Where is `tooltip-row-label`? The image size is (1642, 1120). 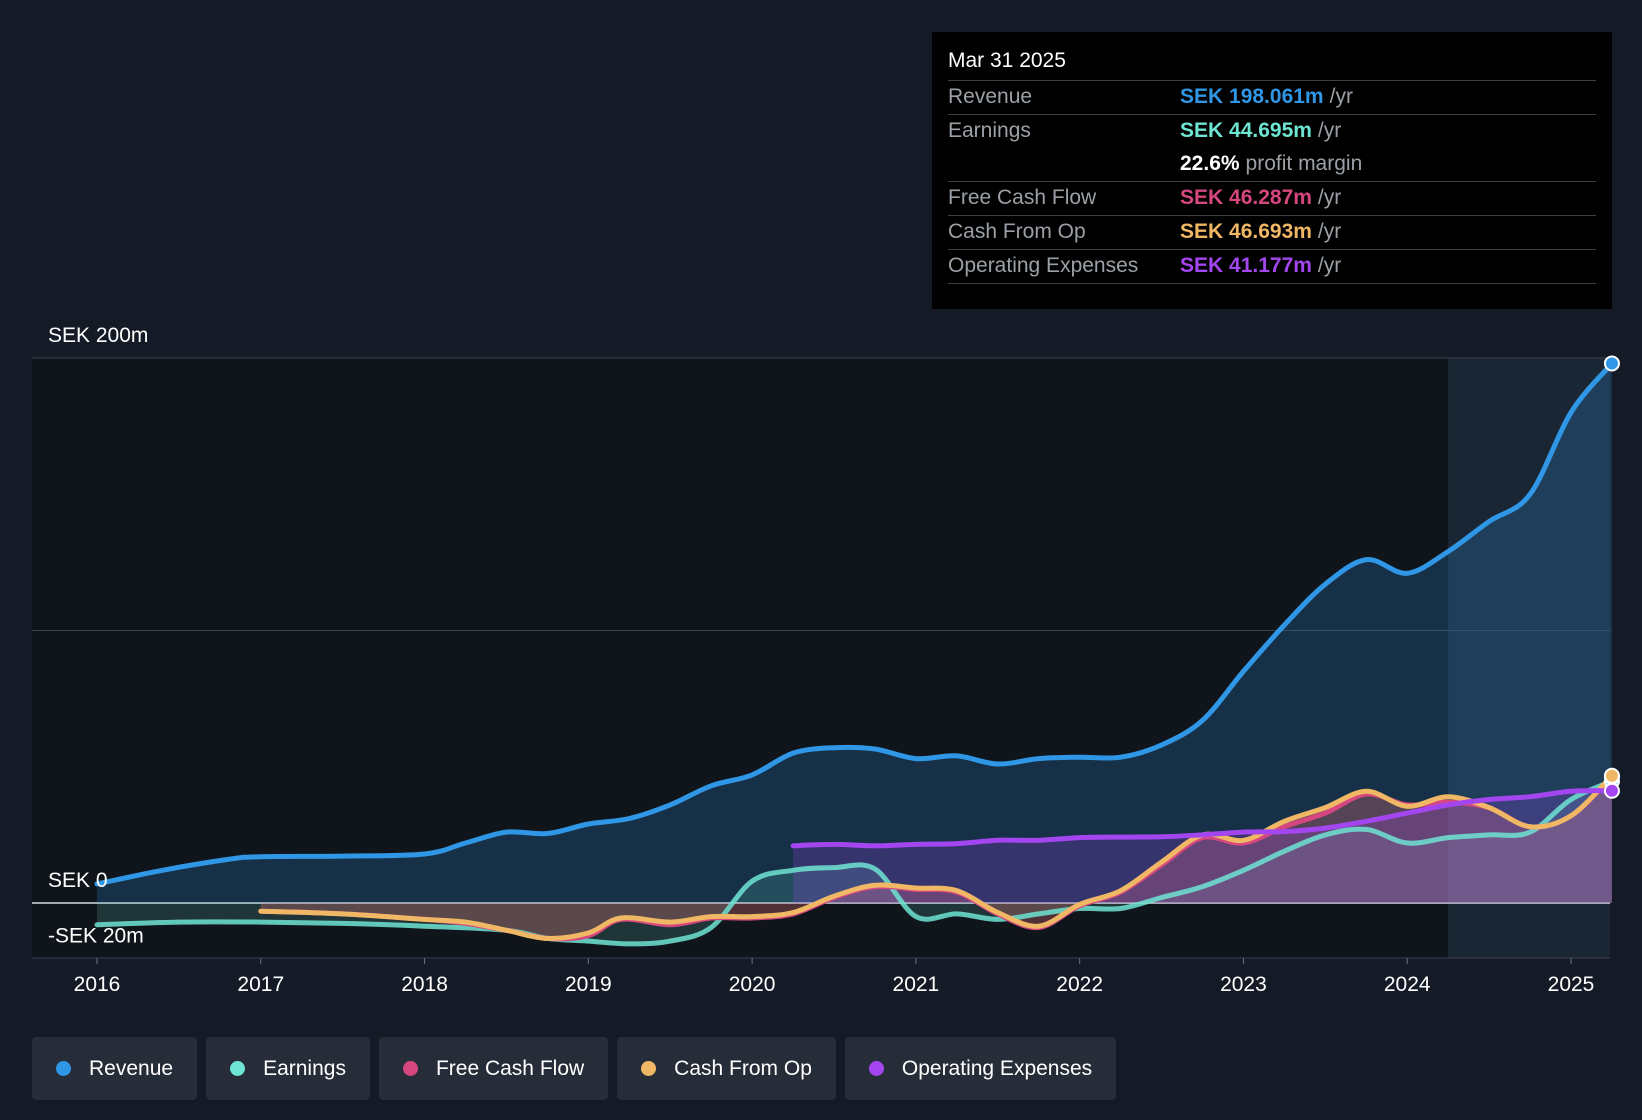 tooltip-row-label is located at coordinates (1064, 164).